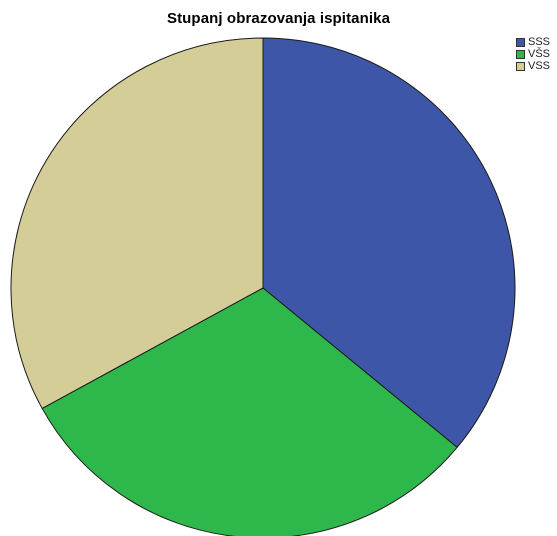  What do you see at coordinates (539, 66) in the screenshot?
I see `legend-label-vss: VSS` at bounding box center [539, 66].